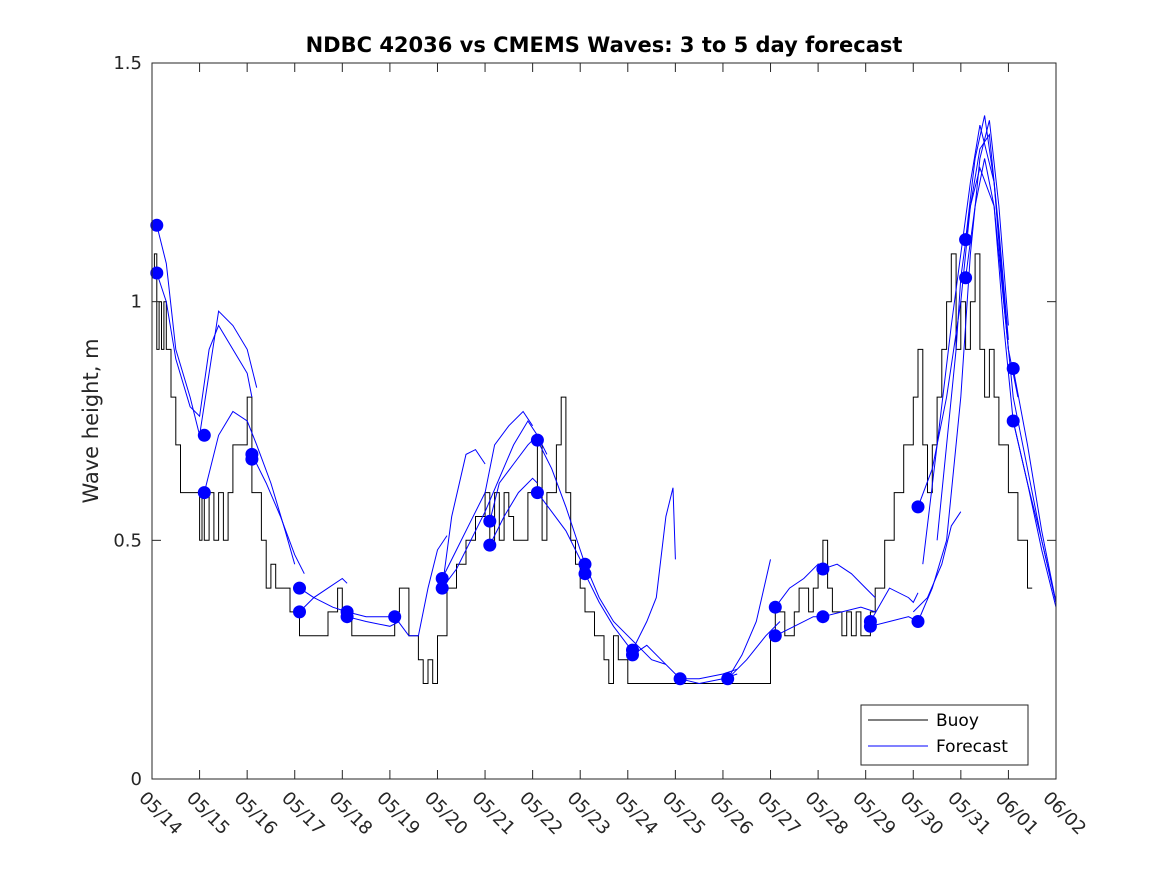 The image size is (1167, 875). I want to click on y-tick-label: 0.5, so click(127, 540).